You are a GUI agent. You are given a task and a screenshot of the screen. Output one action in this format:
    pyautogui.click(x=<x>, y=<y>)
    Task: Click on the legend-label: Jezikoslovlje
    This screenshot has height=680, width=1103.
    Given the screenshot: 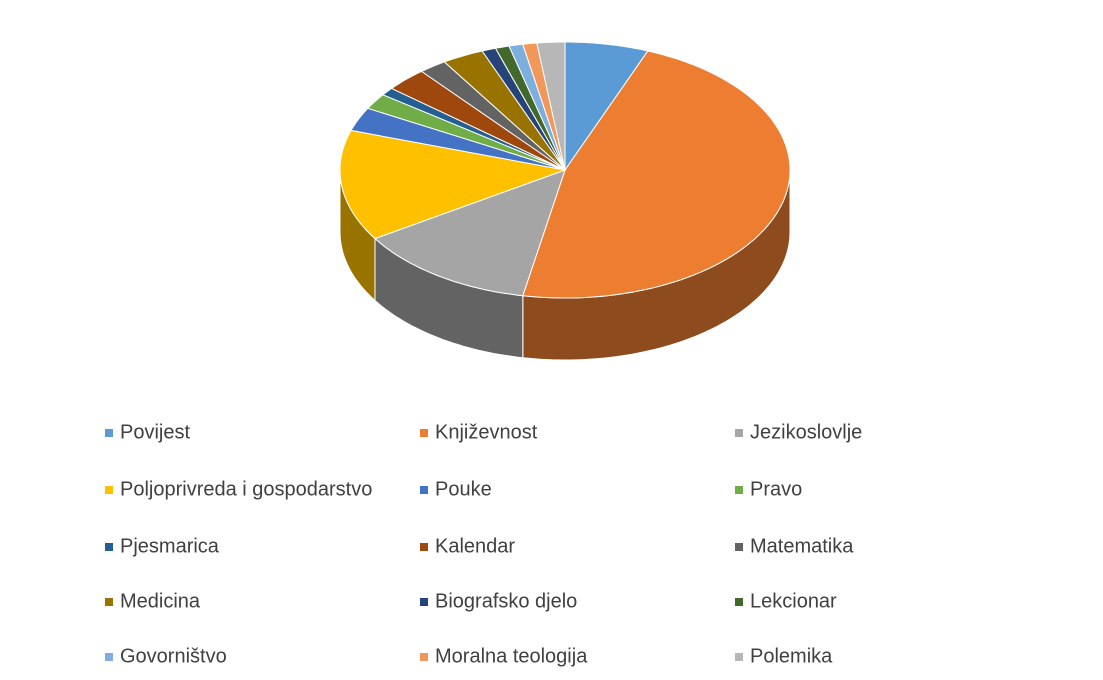 What is the action you would take?
    pyautogui.click(x=806, y=432)
    